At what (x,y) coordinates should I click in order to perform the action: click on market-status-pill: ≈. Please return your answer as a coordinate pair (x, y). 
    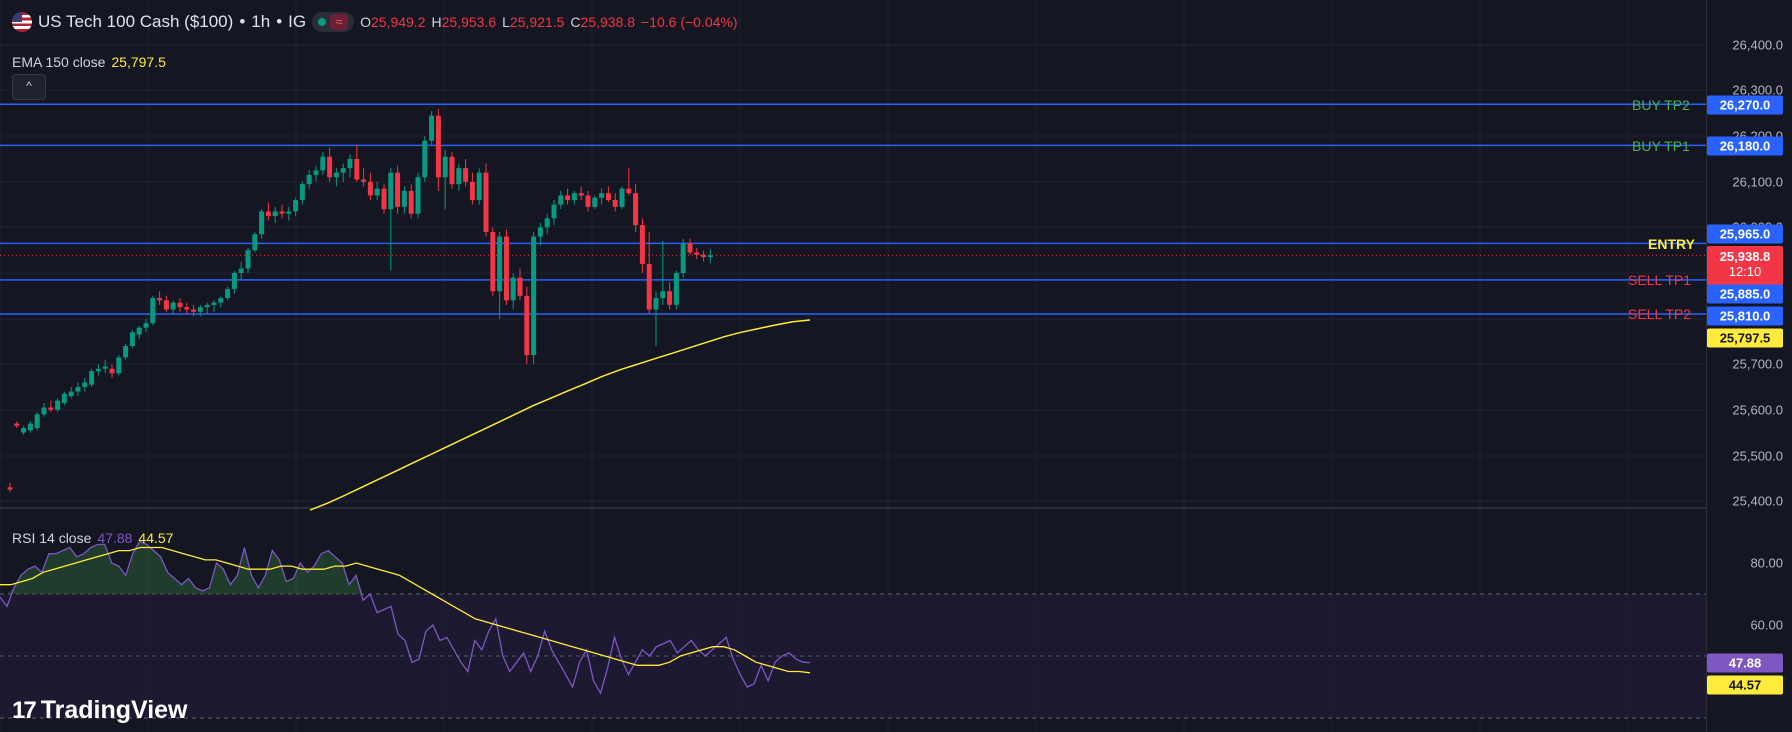
    Looking at the image, I should click on (333, 22).